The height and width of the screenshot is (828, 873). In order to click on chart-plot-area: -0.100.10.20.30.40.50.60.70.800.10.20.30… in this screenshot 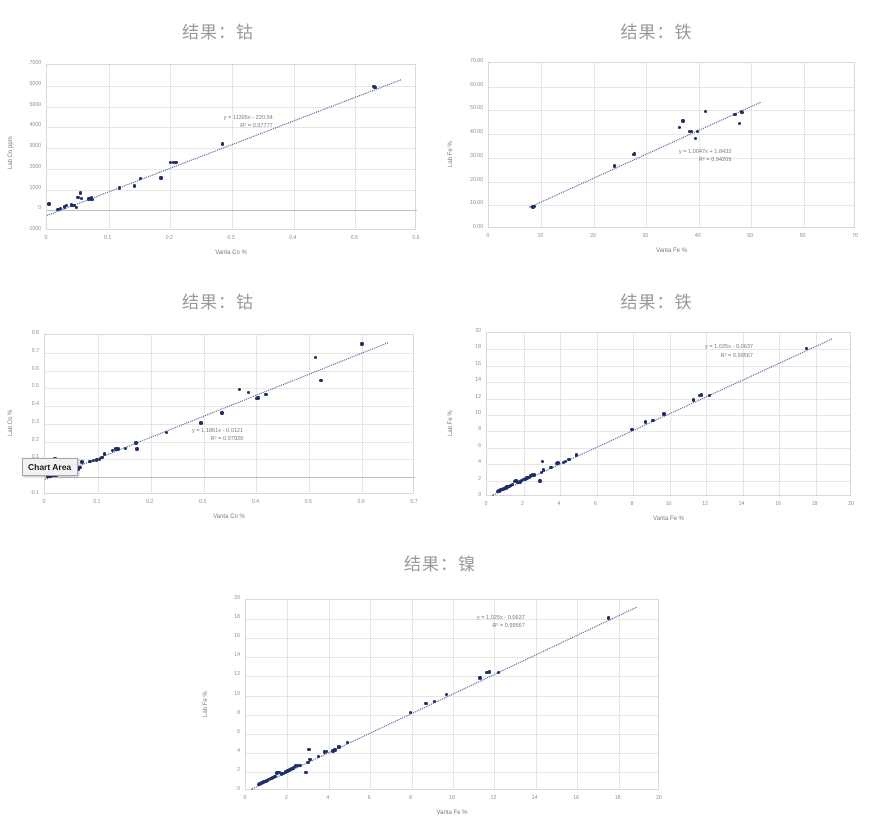, I will do `click(218, 425)`.